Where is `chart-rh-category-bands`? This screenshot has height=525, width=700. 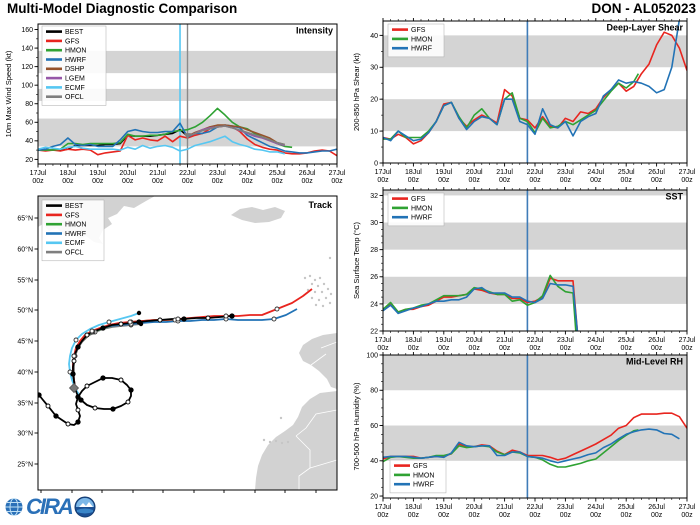 chart-rh-category-bands is located at coordinates (535, 408).